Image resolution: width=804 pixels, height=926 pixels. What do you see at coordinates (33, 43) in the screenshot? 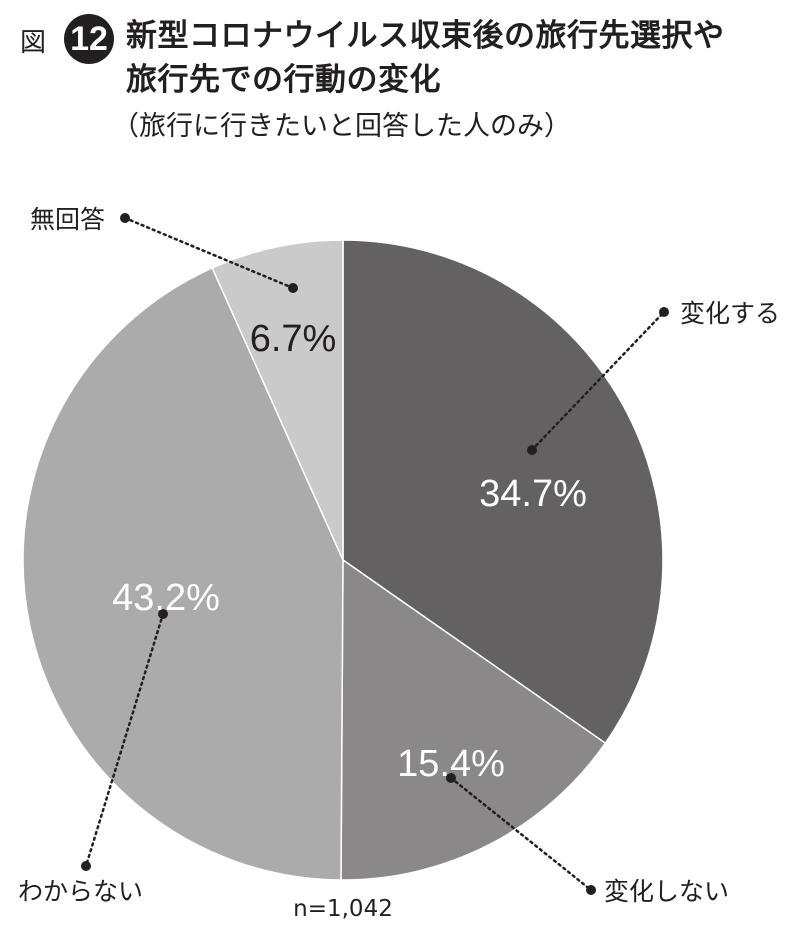
I see `figure-label: 図` at bounding box center [33, 43].